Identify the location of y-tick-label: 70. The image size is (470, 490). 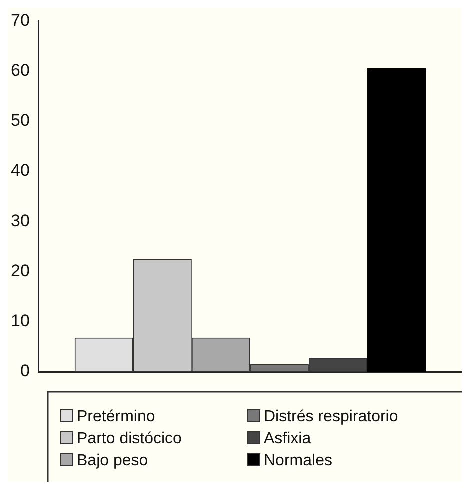
(20, 20).